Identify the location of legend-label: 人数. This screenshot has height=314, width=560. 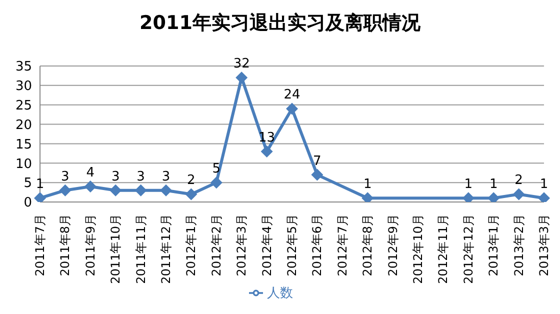
(280, 293).